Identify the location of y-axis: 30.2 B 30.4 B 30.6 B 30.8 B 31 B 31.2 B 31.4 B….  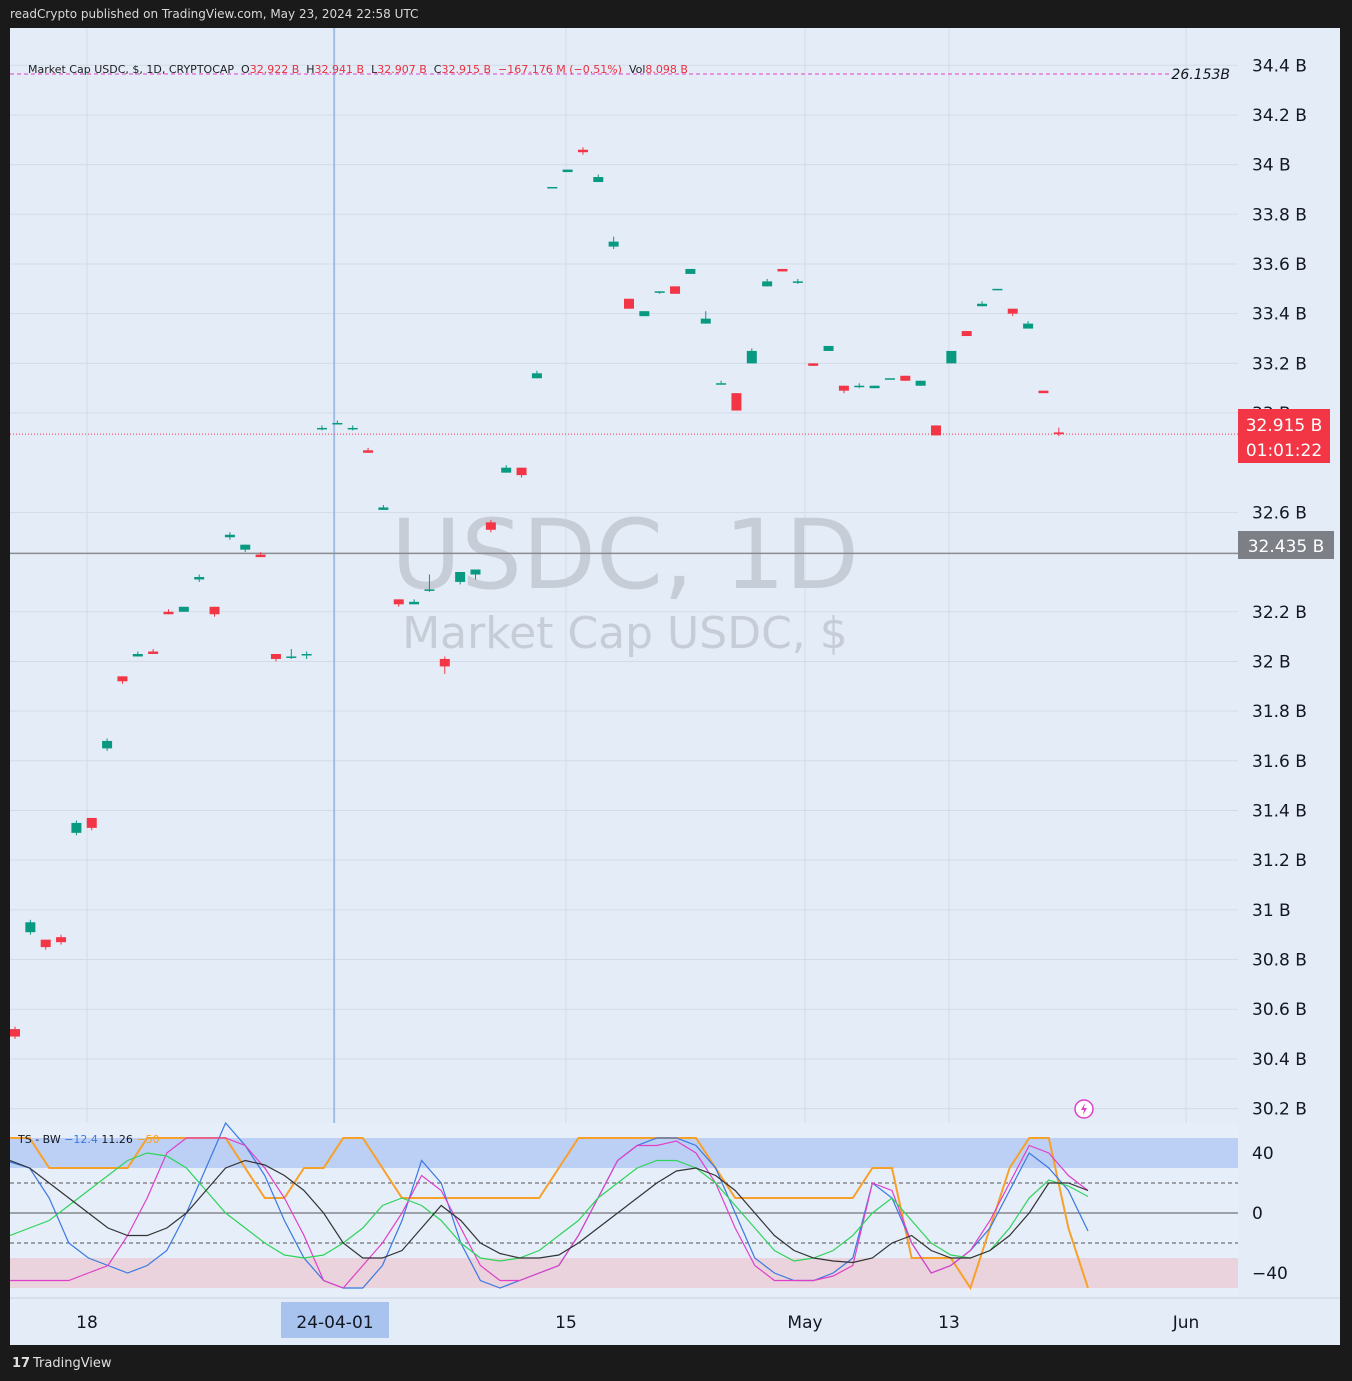
(1289, 663).